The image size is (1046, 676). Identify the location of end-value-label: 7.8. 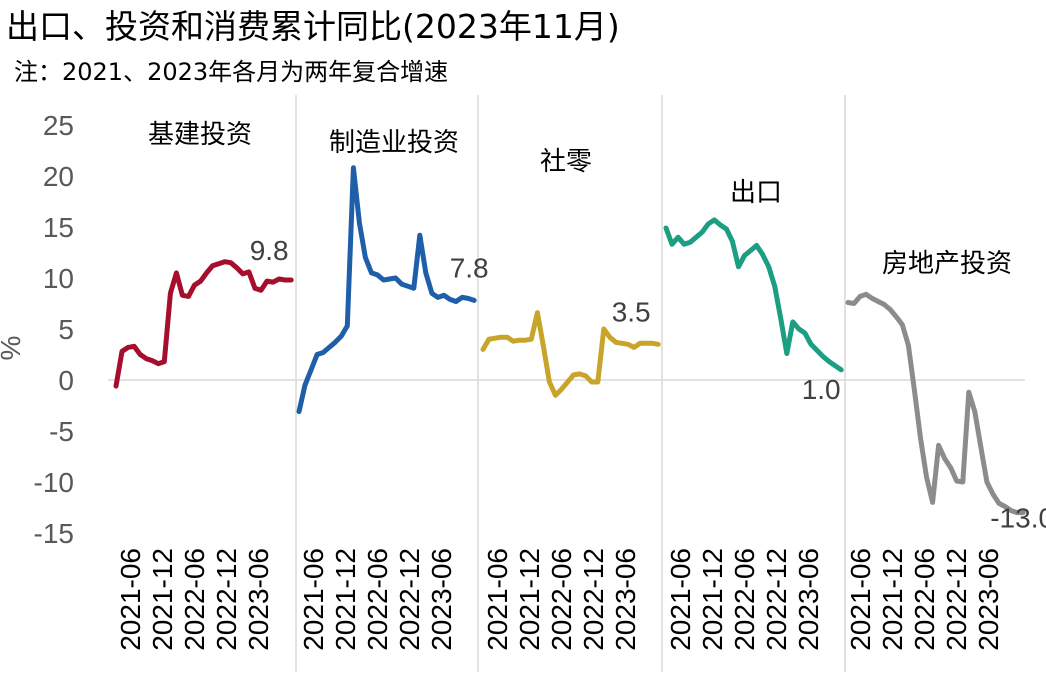
(469, 267).